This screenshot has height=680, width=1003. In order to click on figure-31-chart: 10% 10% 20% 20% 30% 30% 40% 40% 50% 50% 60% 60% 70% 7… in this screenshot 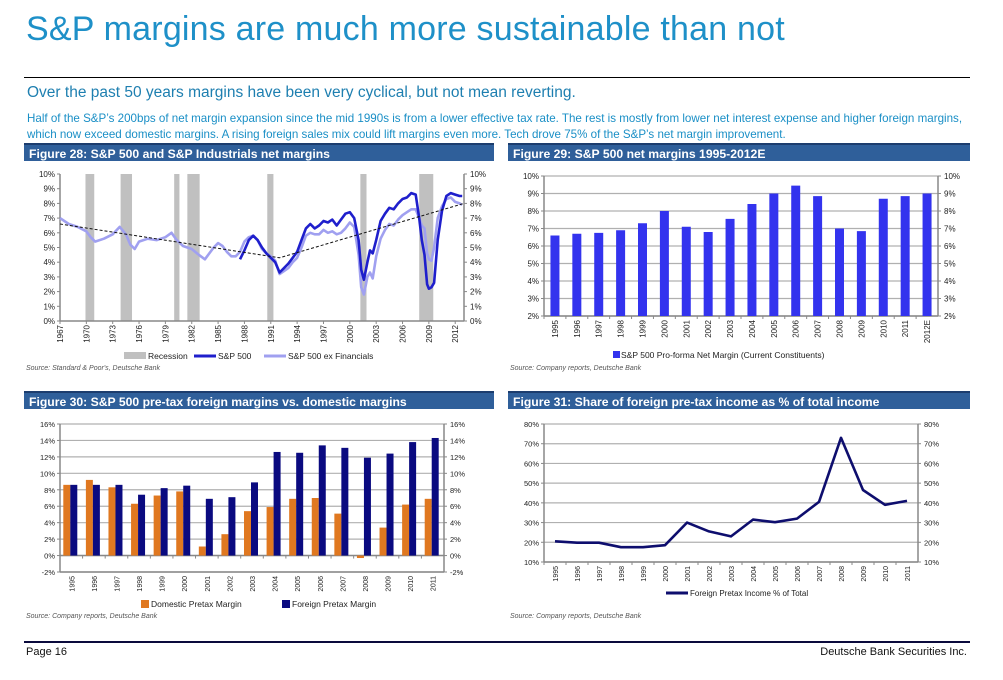, I will do `click(731, 509)`.